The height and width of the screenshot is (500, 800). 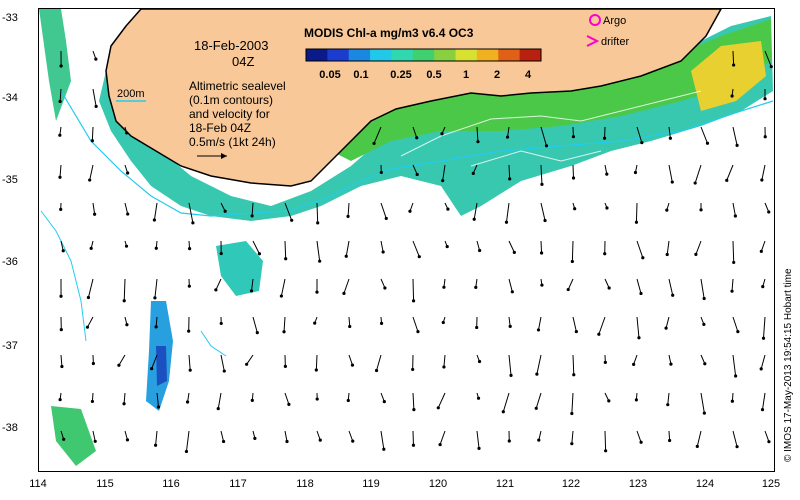 I want to click on lon-tick: 114, so click(x=38, y=484).